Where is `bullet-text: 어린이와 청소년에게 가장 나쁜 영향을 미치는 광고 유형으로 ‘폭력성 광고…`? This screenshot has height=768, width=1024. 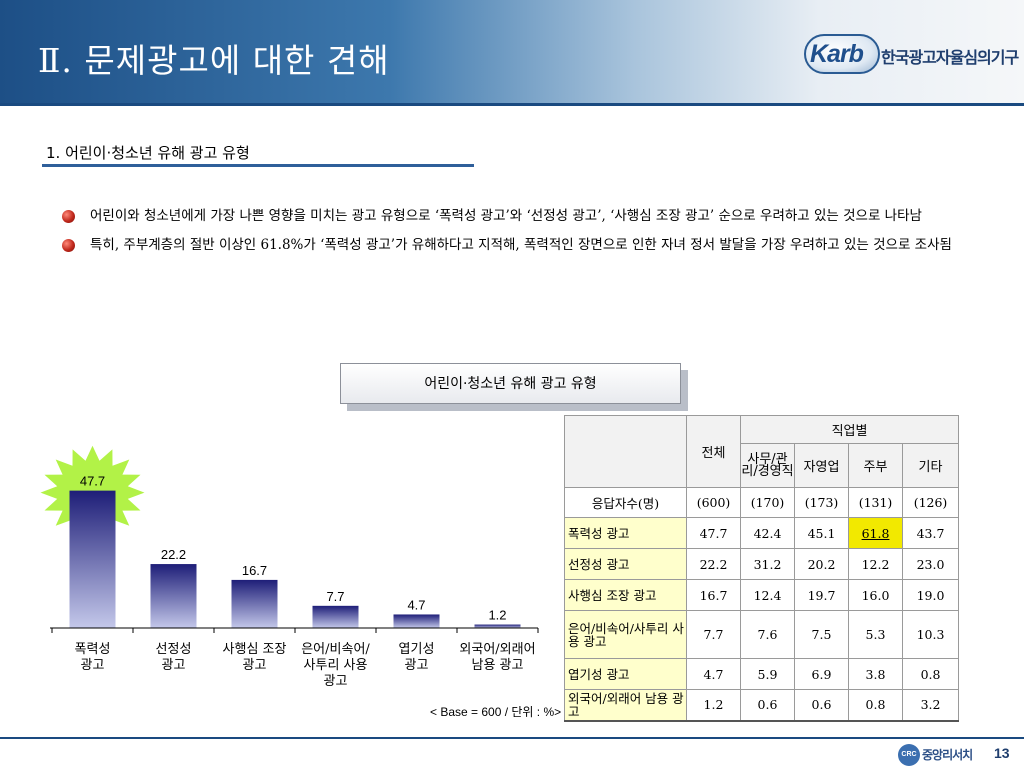 bullet-text: 어린이와 청소년에게 가장 나쁜 영향을 미치는 광고 유형으로 ‘폭력성 광고… is located at coordinates (506, 216).